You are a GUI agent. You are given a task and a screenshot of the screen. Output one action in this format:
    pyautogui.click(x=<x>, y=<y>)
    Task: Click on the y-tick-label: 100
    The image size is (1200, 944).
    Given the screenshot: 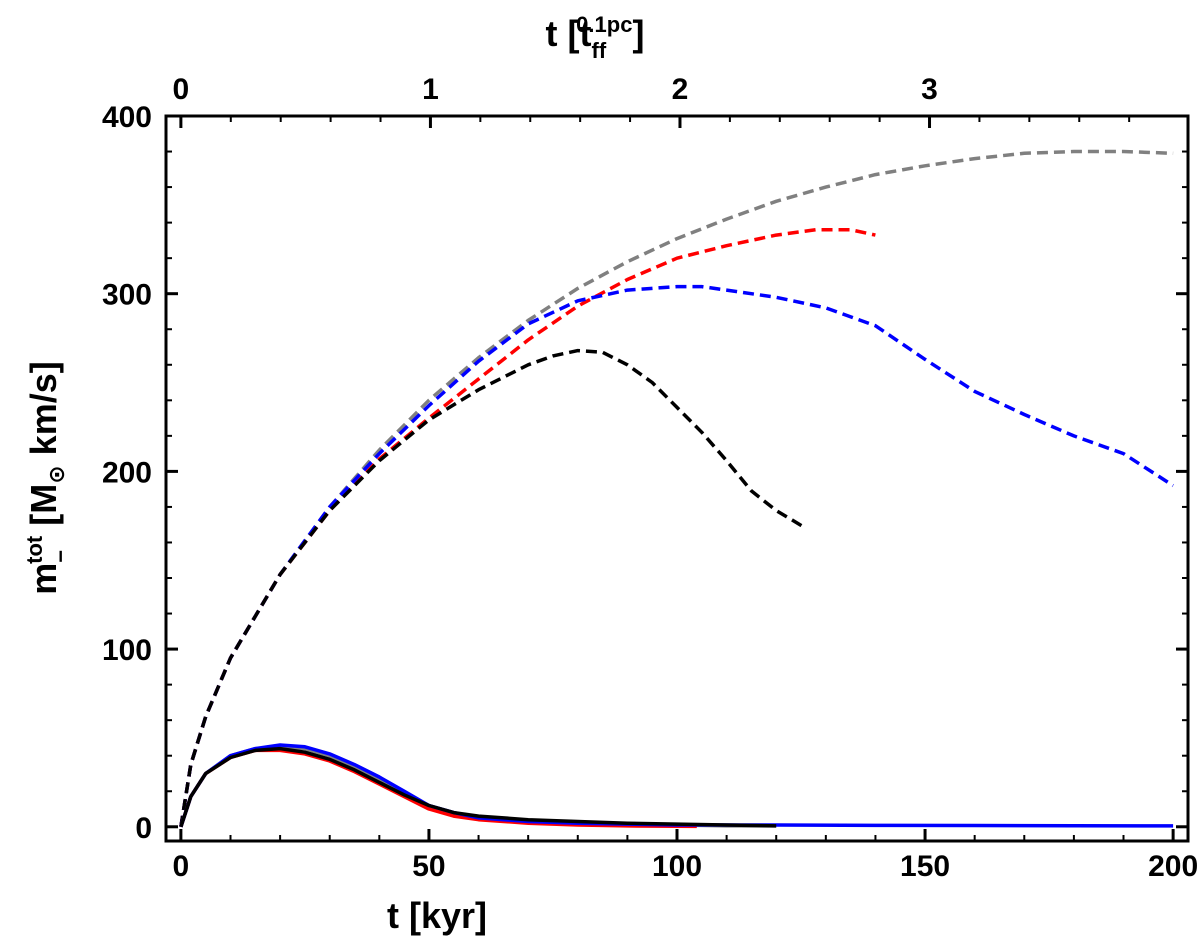 What is the action you would take?
    pyautogui.click(x=127, y=650)
    